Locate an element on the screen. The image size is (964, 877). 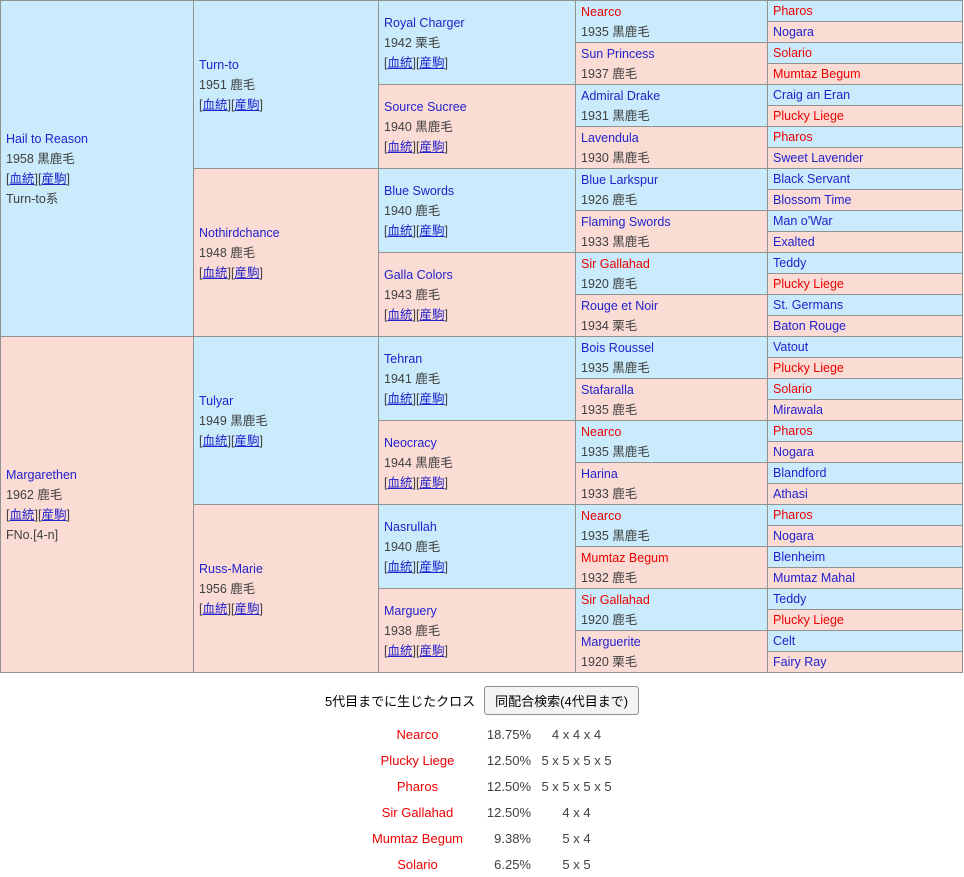
horse-name: Sir Gallahad is located at coordinates (615, 263).